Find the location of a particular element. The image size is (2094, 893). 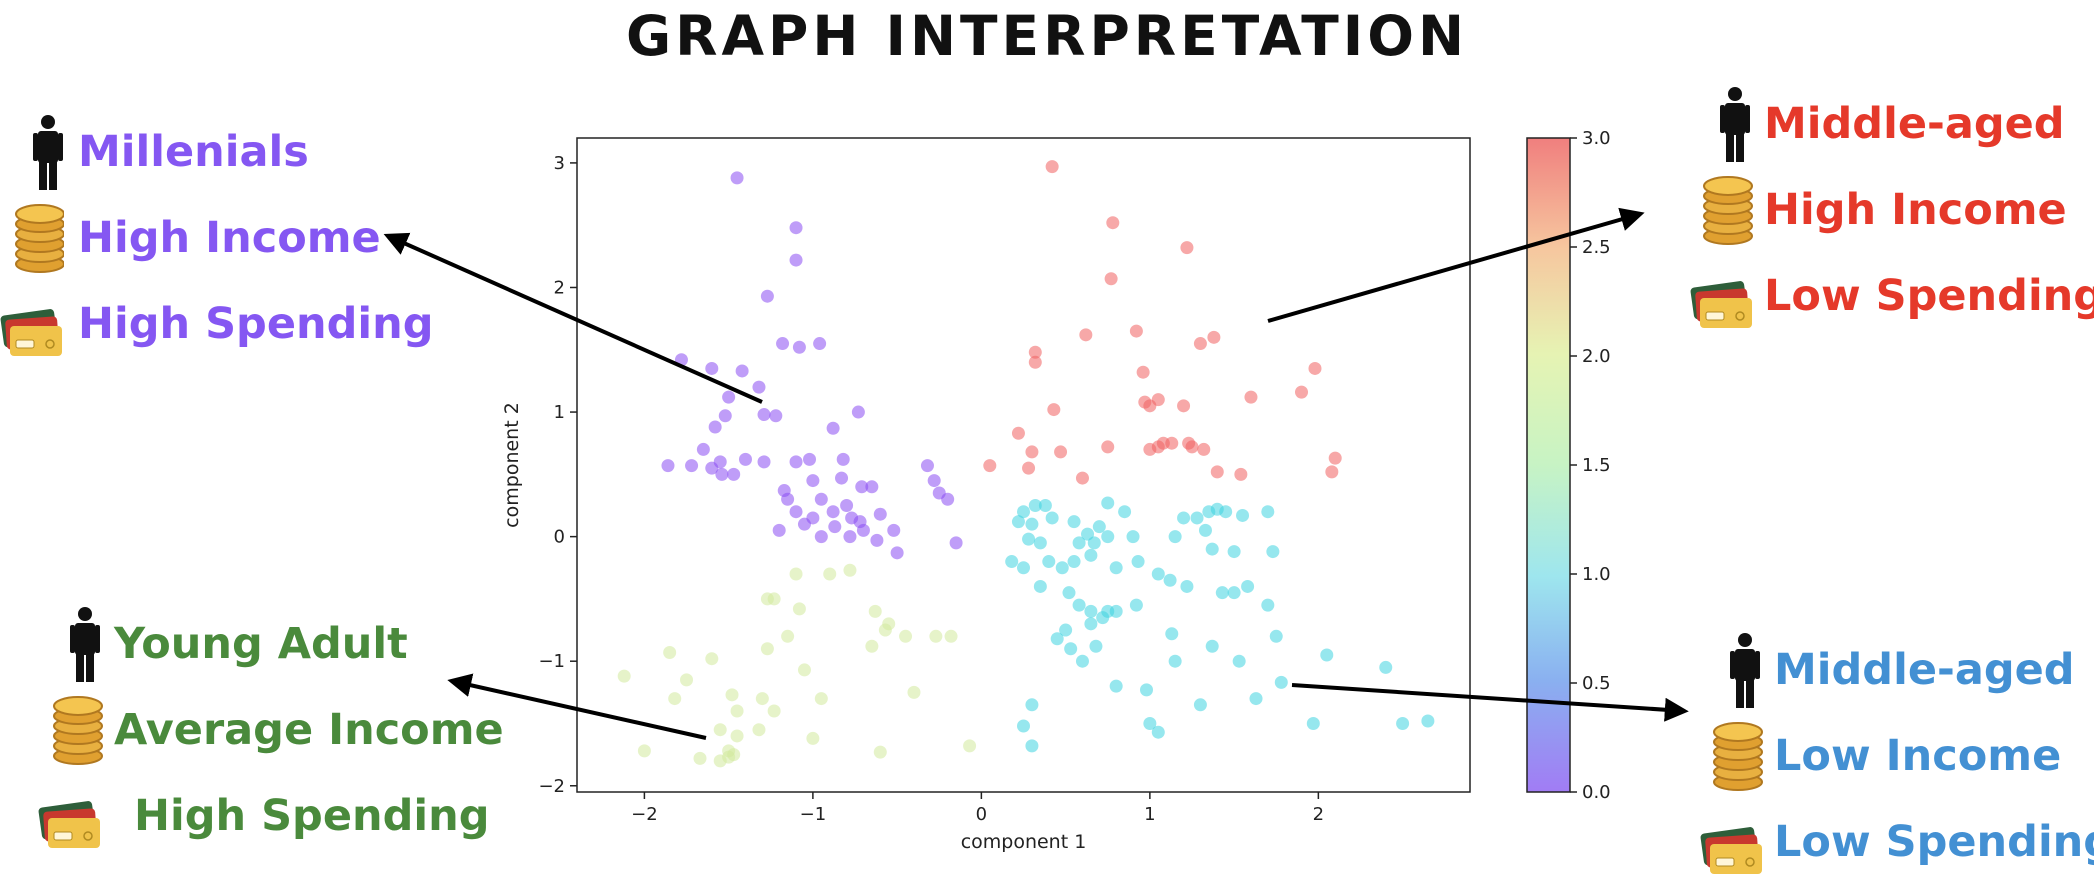

y-tick-label: −1 is located at coordinates (551, 661).